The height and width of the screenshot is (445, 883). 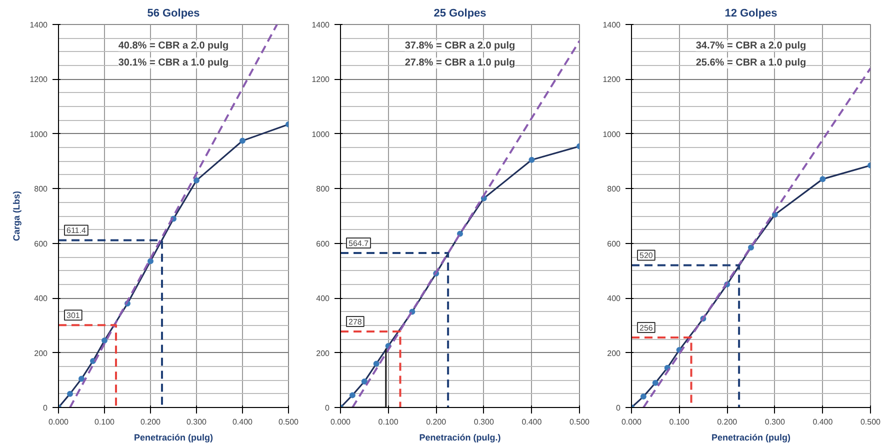 What do you see at coordinates (751, 14) in the screenshot?
I see `chart-title: 12 Golpes` at bounding box center [751, 14].